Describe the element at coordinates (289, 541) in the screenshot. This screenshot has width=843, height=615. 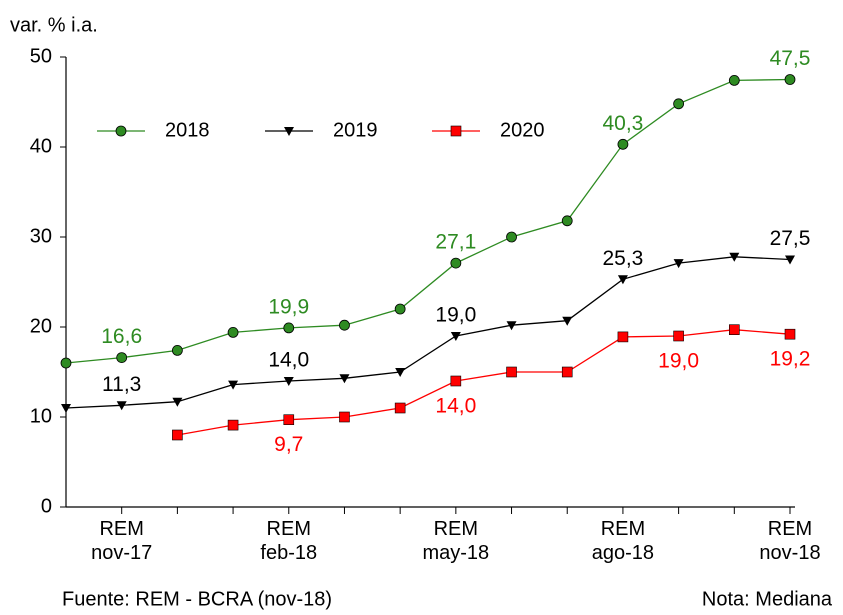
I see `x-tick-label: REM feb-18` at that location.